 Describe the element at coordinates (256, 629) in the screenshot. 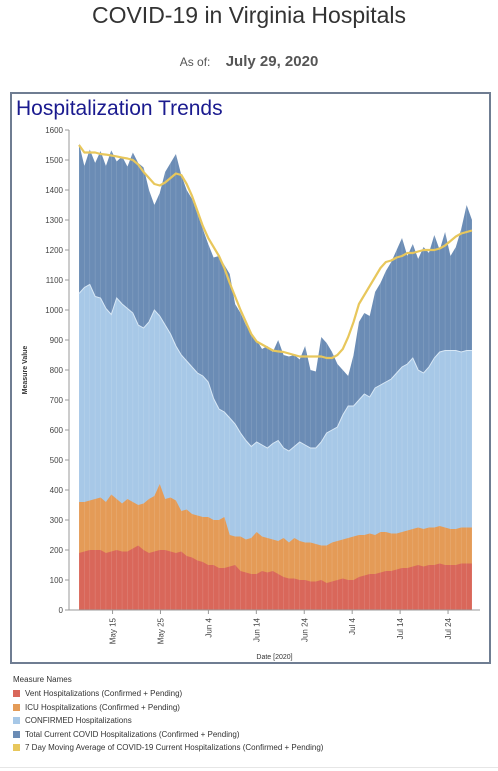

I see `x-tick-label: Jun 14` at that location.